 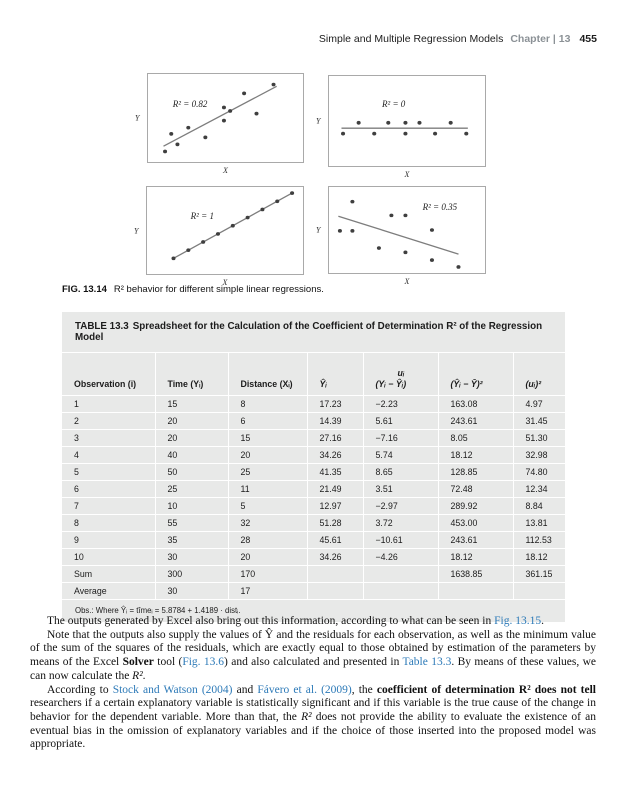 I want to click on citation-link: Fig. 13.6, so click(x=203, y=662).